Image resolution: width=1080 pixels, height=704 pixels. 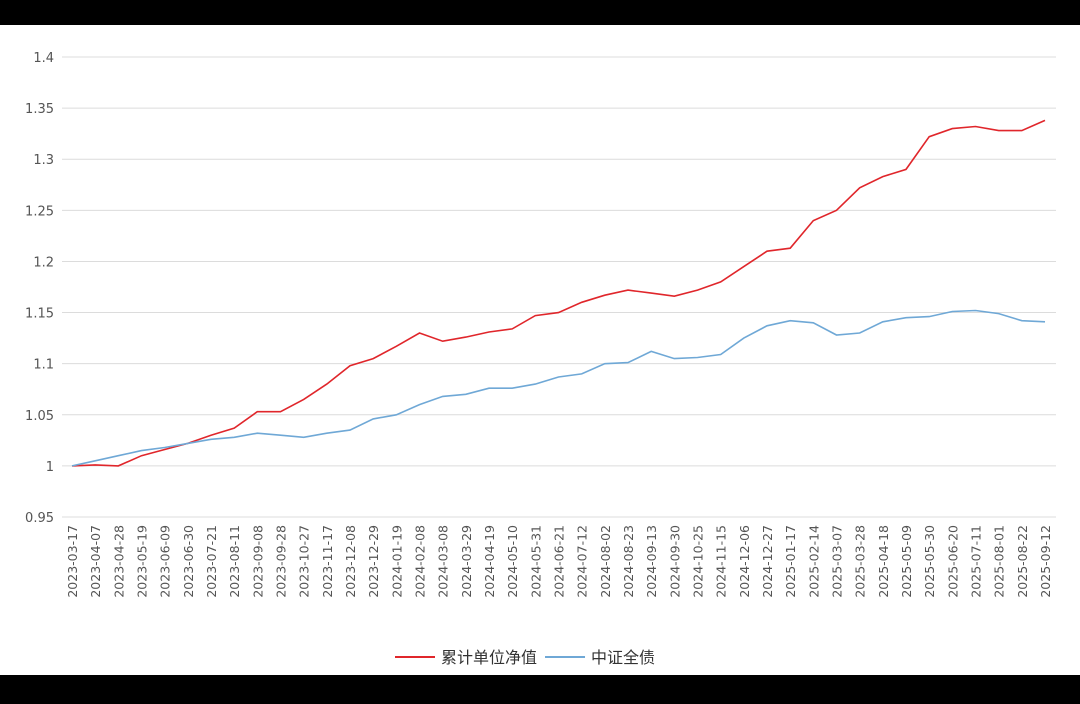 I want to click on x-tick-label: 2025-08-22, so click(x=1022, y=561).